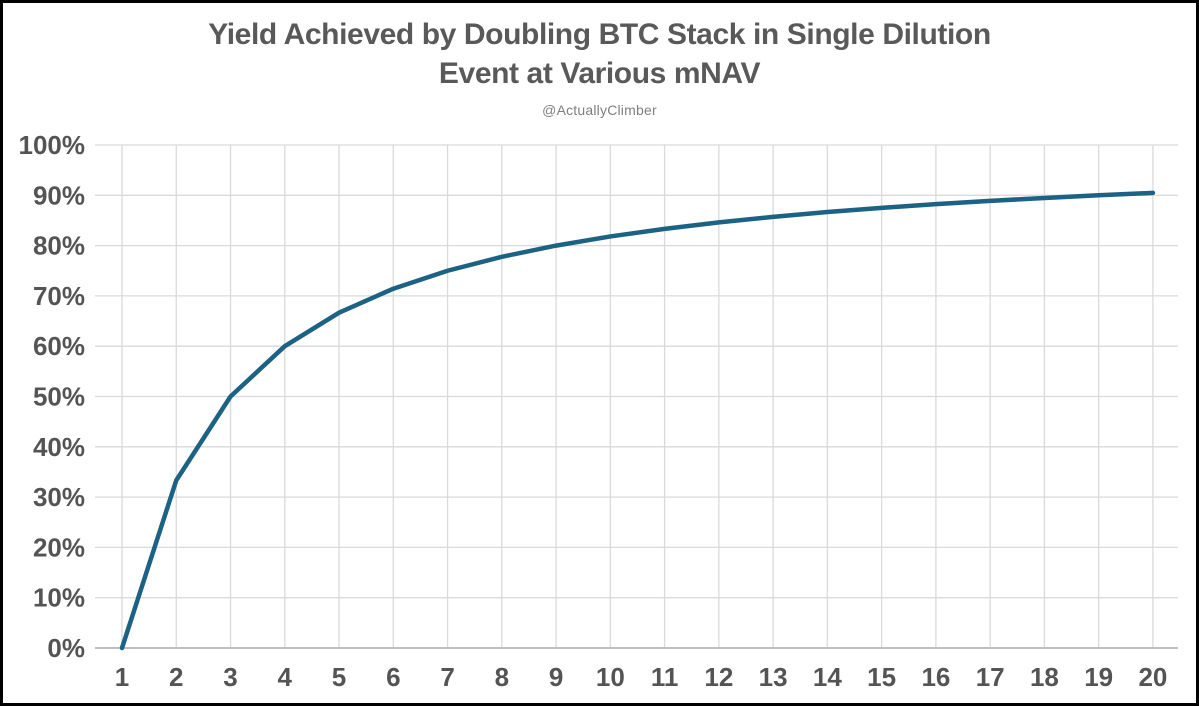 Image resolution: width=1199 pixels, height=706 pixels. What do you see at coordinates (502, 677) in the screenshot?
I see `x-axis-tick-label: 8` at bounding box center [502, 677].